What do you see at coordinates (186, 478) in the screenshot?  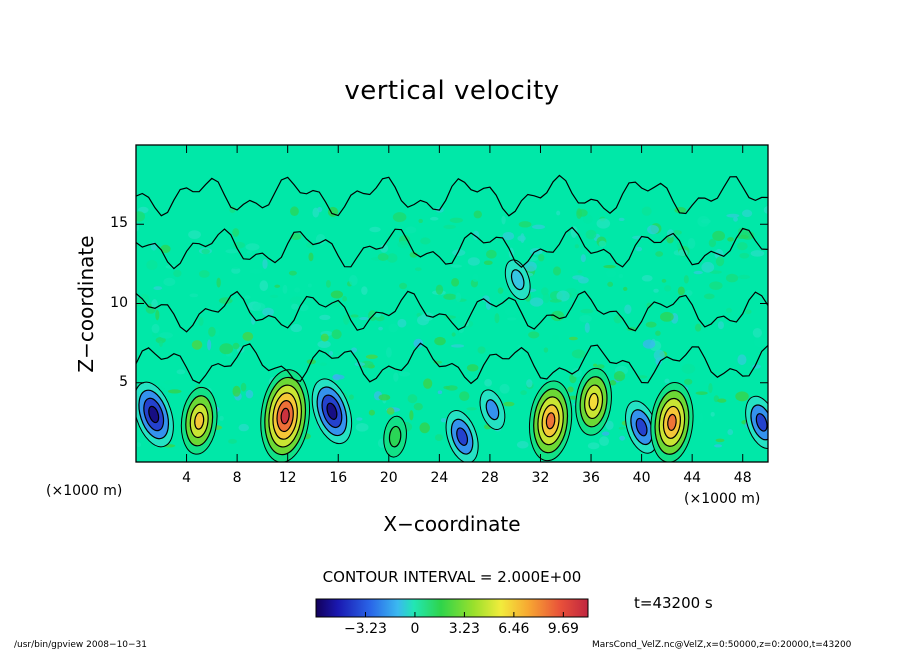 I see `x-tick-label: 4` at bounding box center [186, 478].